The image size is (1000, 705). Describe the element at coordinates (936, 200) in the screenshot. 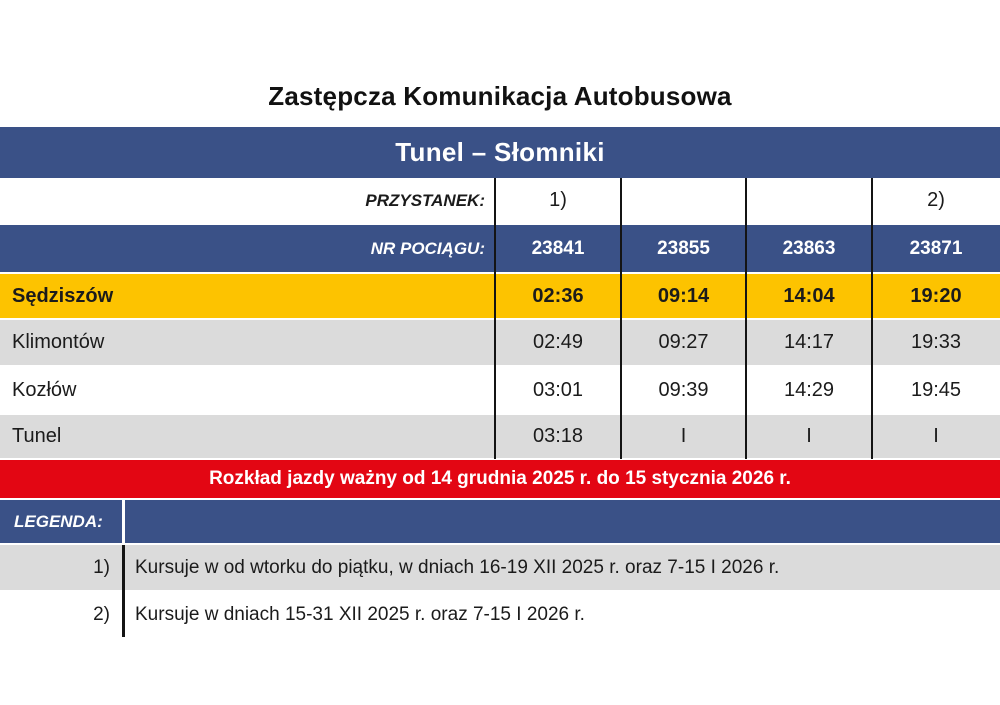

I see `stop-note: 2)` at that location.